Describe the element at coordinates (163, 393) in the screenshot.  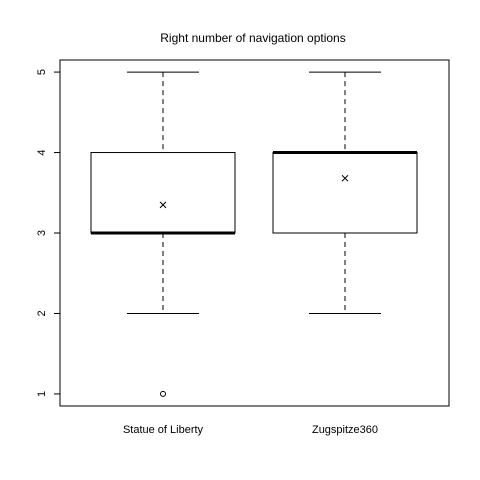
I see `outlier-point` at that location.